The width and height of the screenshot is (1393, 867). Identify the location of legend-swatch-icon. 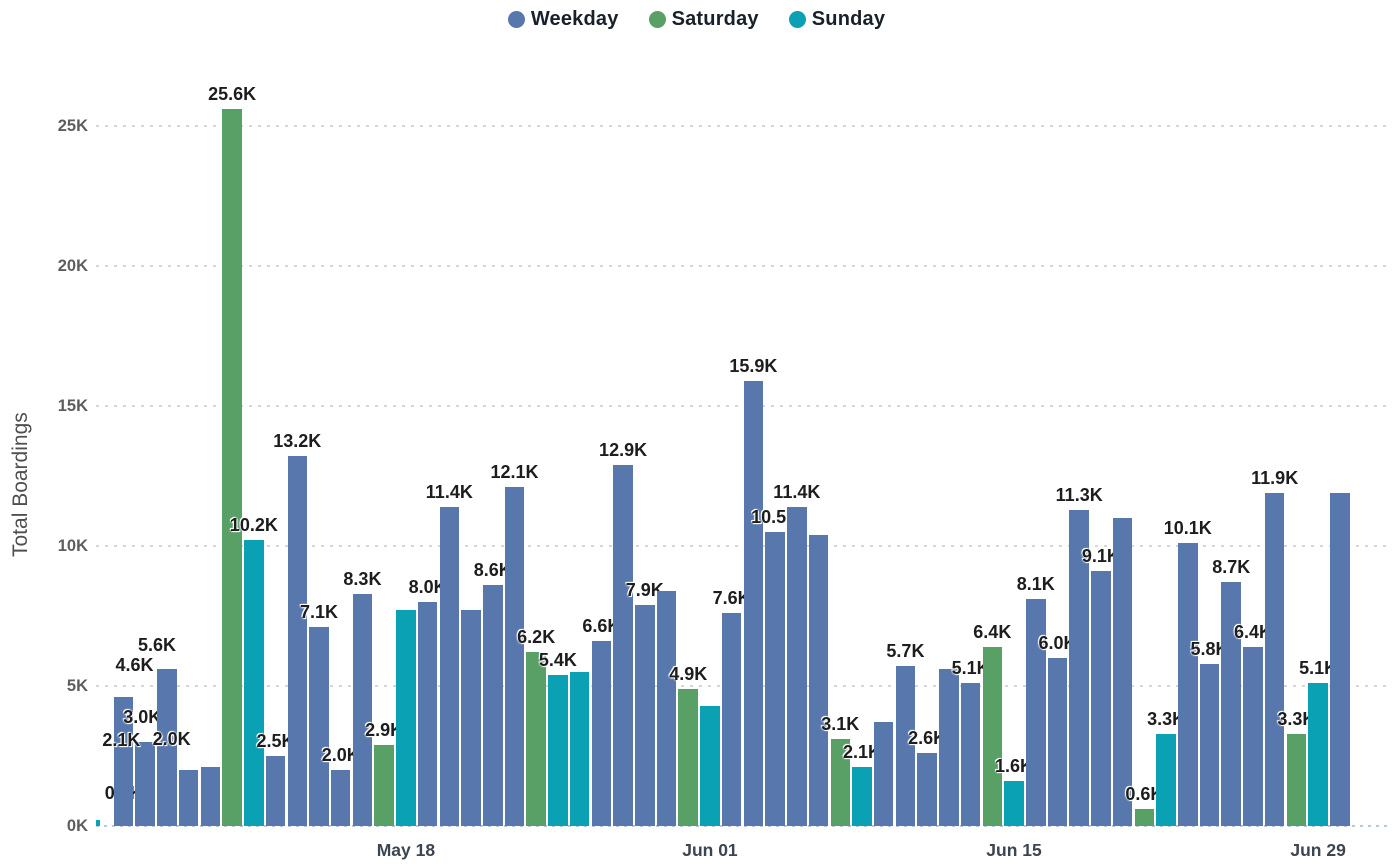
(516, 19).